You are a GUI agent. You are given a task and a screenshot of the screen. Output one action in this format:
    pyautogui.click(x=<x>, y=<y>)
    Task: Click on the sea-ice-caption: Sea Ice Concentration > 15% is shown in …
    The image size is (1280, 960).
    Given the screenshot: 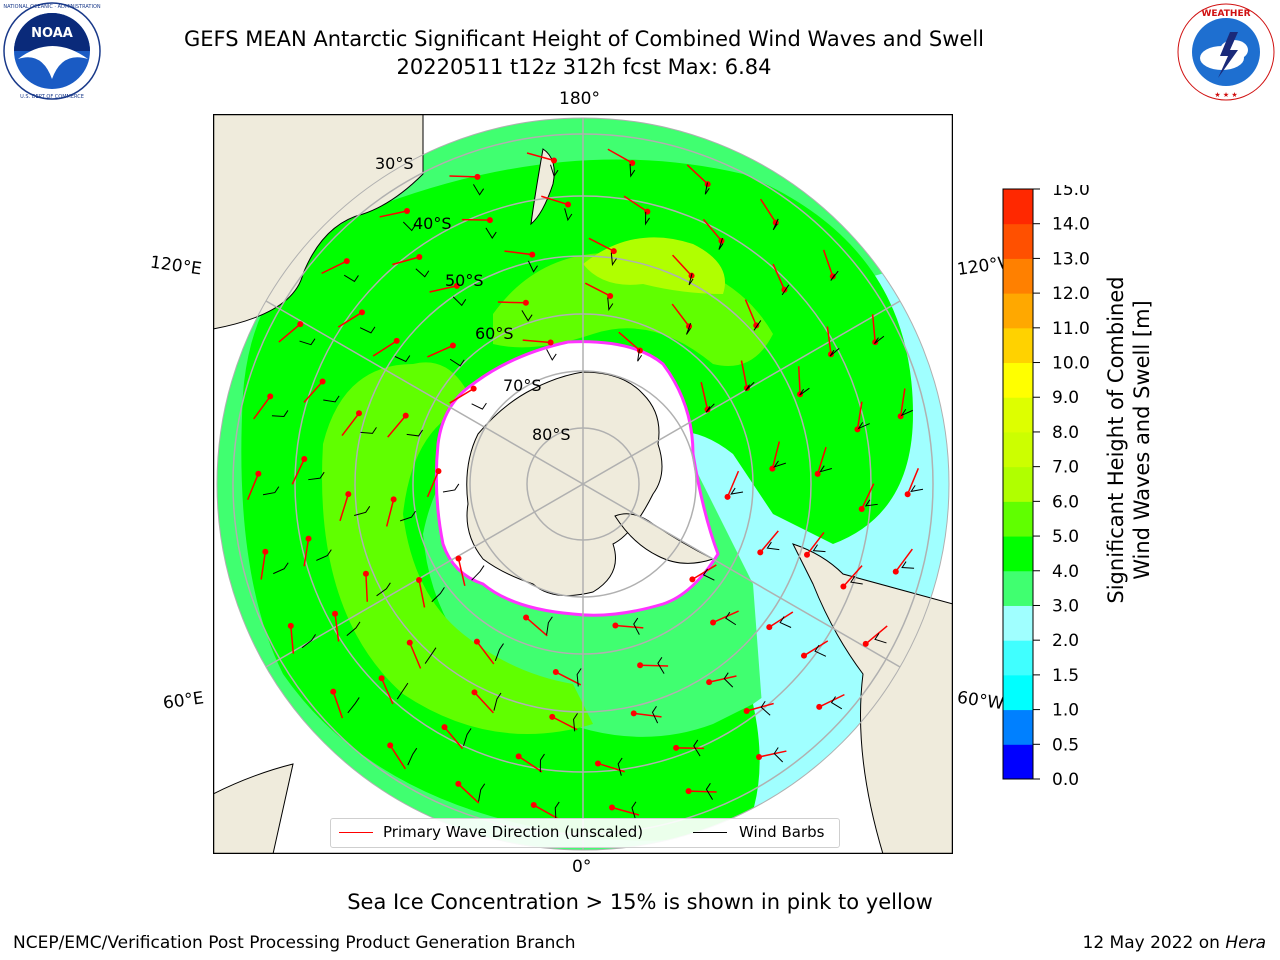 What is the action you would take?
    pyautogui.click(x=640, y=902)
    